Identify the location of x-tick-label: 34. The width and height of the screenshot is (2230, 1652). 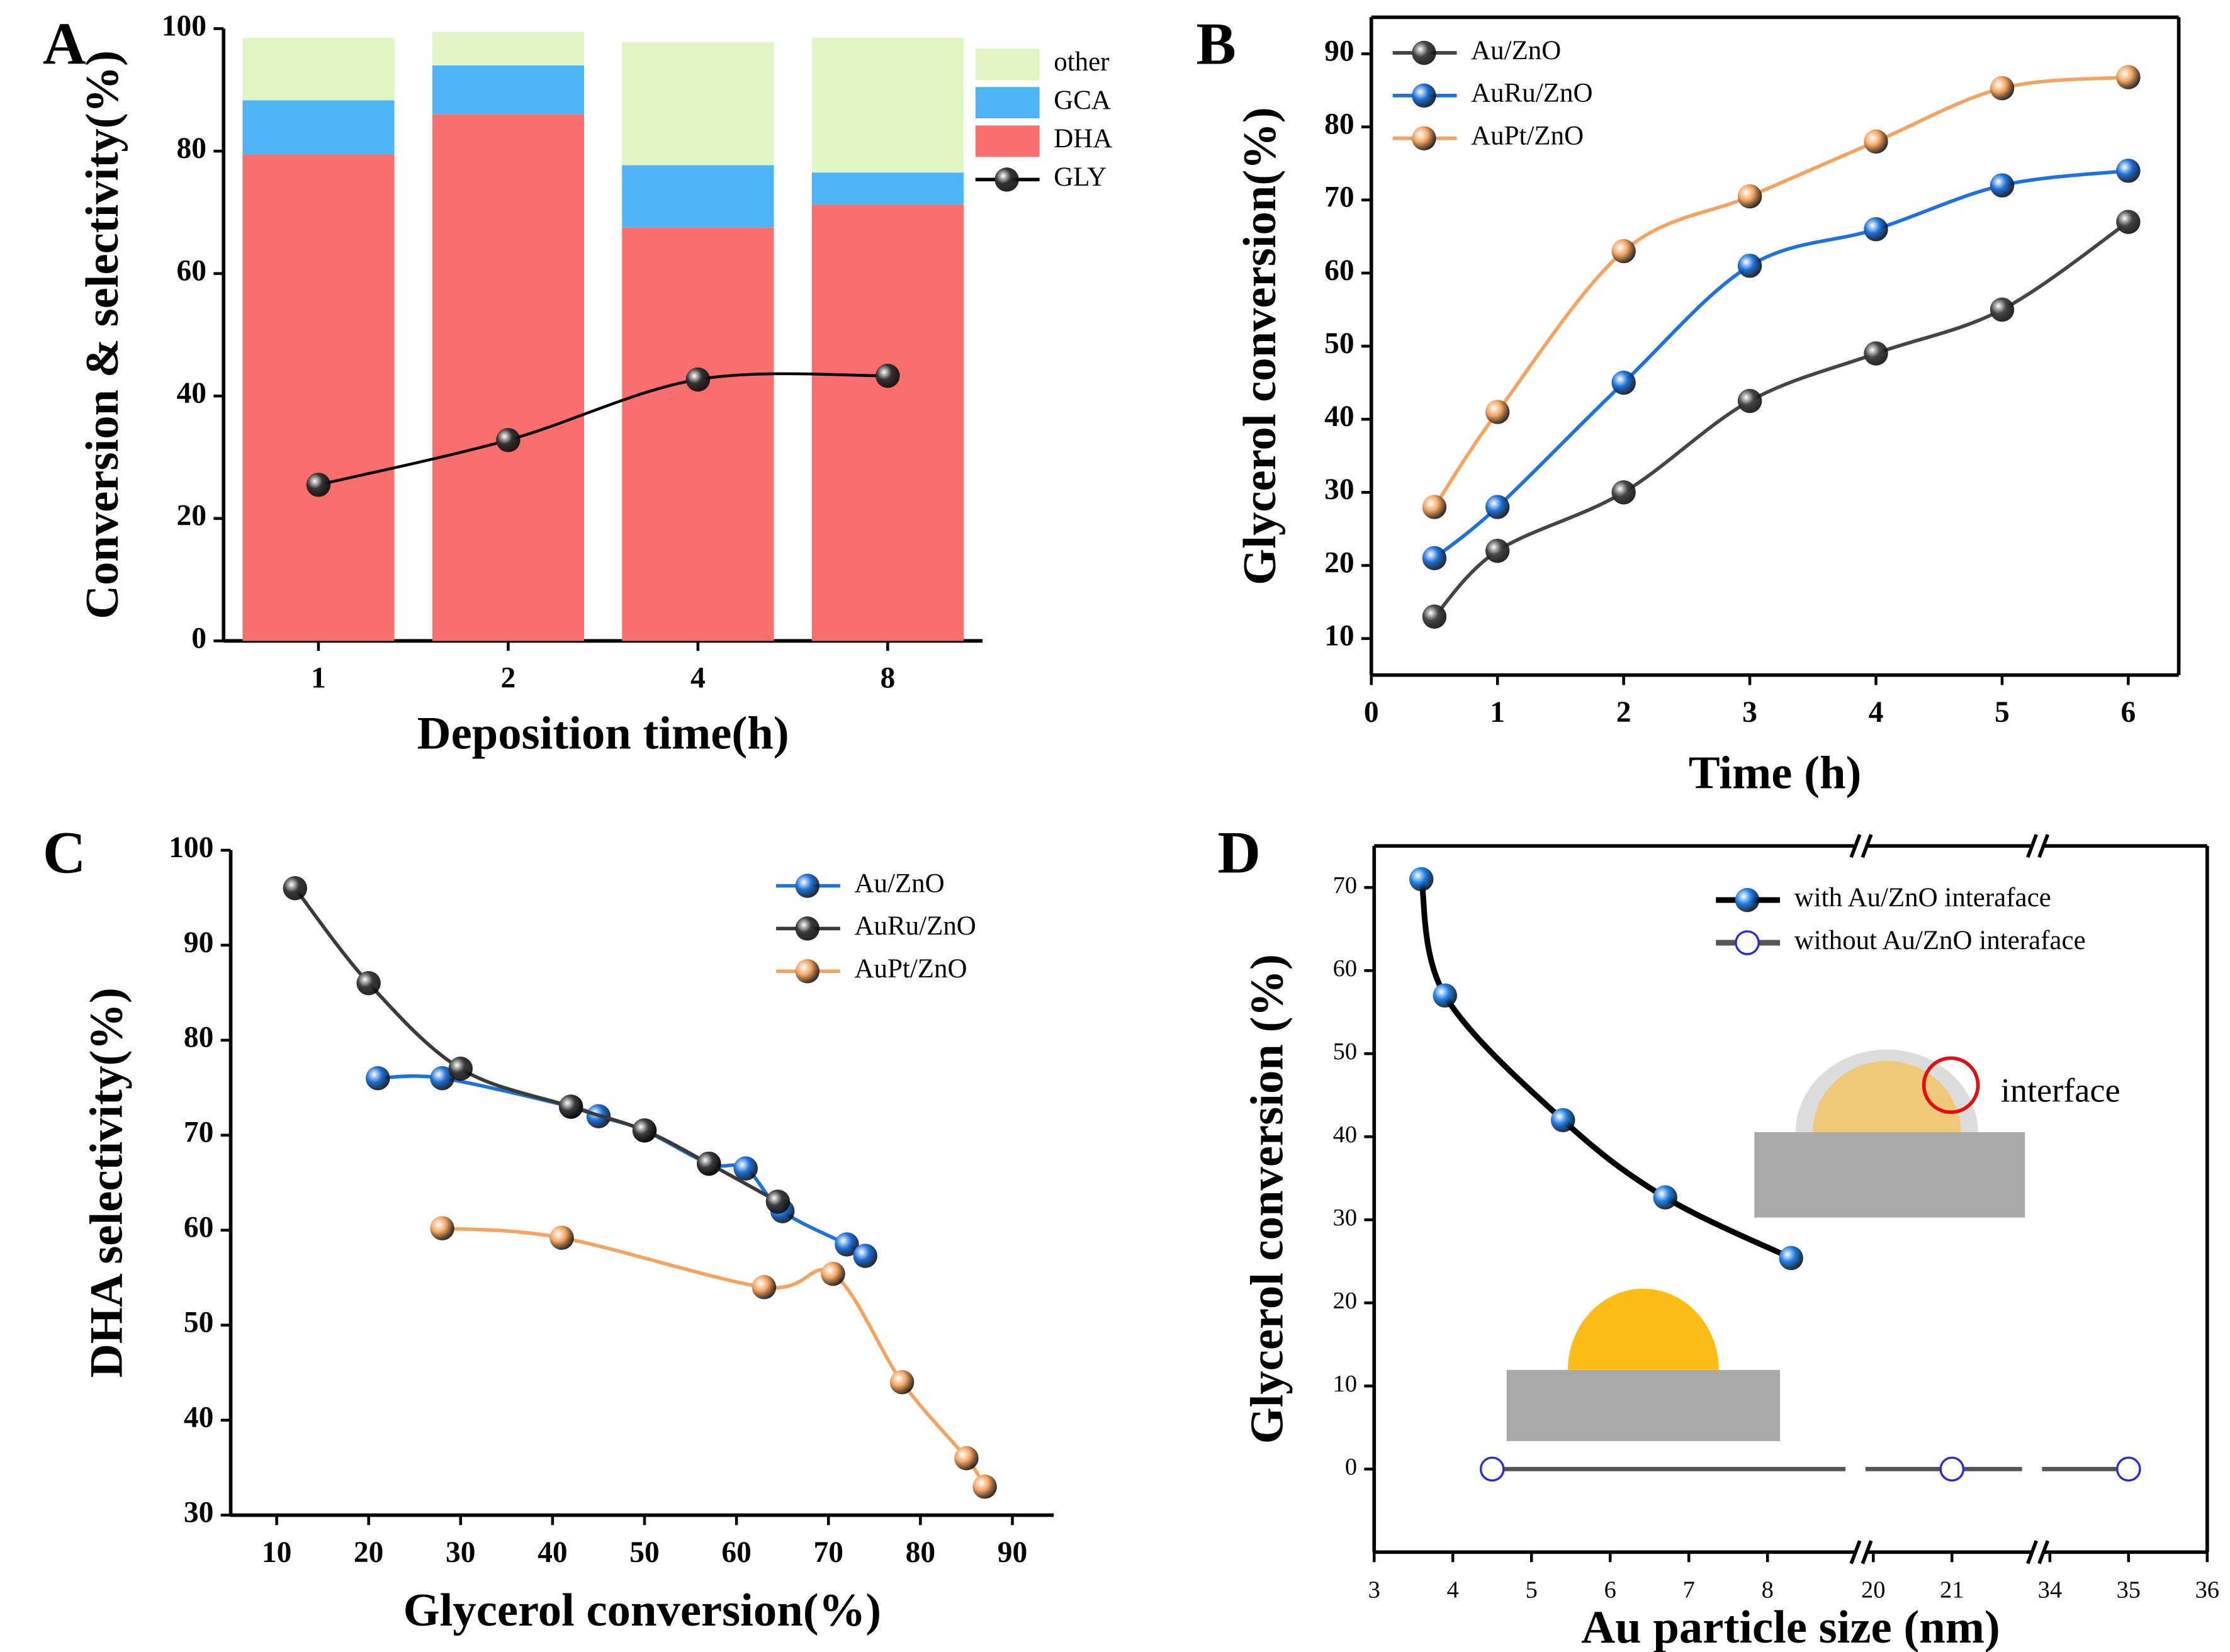
(2050, 1590).